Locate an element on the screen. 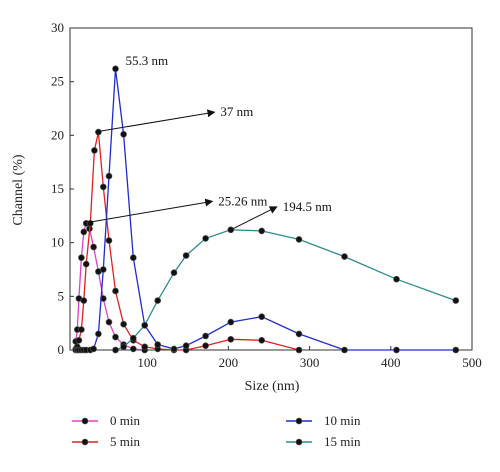  y-tick-label: 10 is located at coordinates (57, 242).